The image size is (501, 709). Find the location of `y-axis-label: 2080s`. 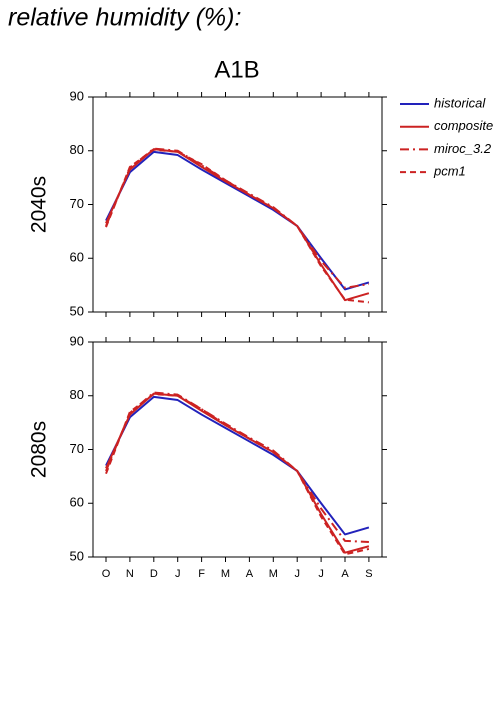

y-axis-label: 2080s is located at coordinates (39, 449).